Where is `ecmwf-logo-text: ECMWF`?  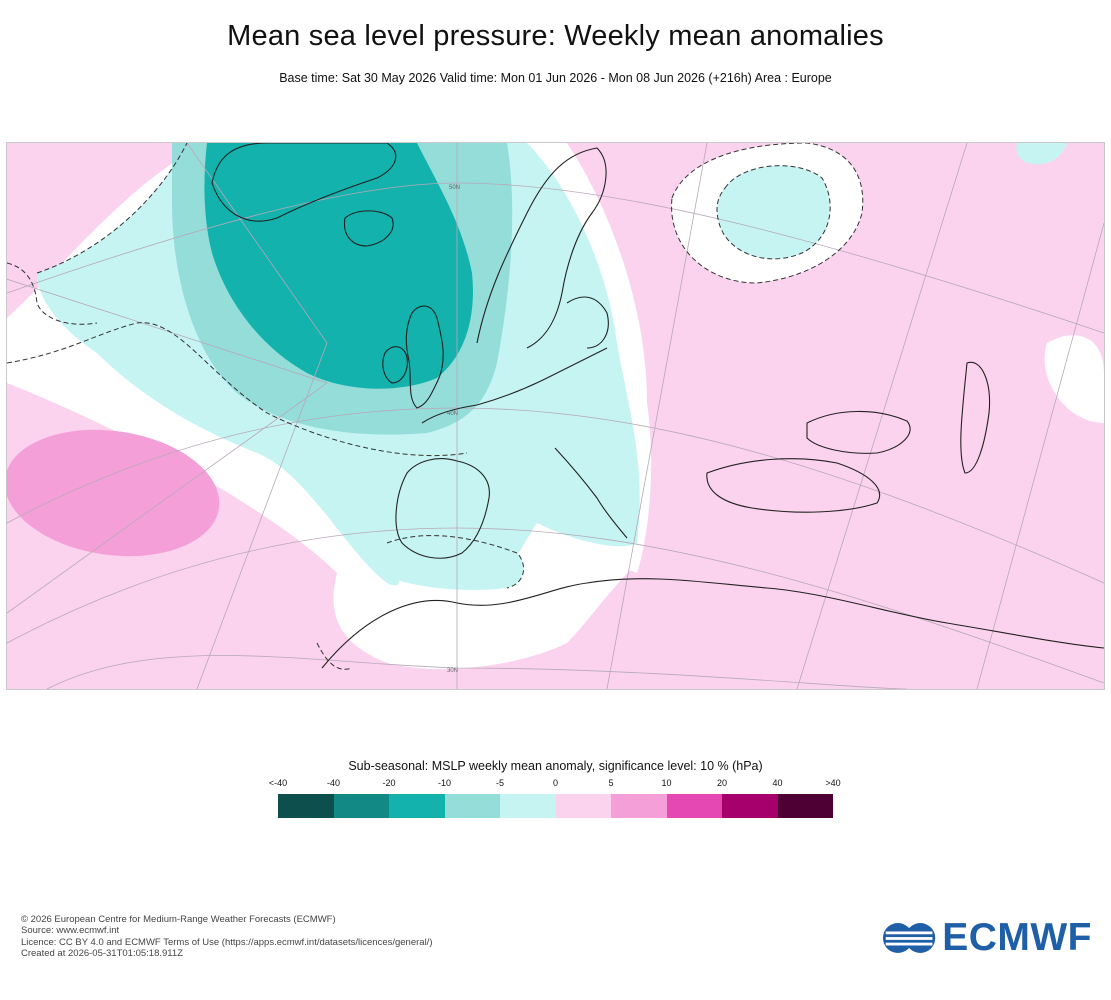
ecmwf-logo-text: ECMWF is located at coordinates (1017, 937).